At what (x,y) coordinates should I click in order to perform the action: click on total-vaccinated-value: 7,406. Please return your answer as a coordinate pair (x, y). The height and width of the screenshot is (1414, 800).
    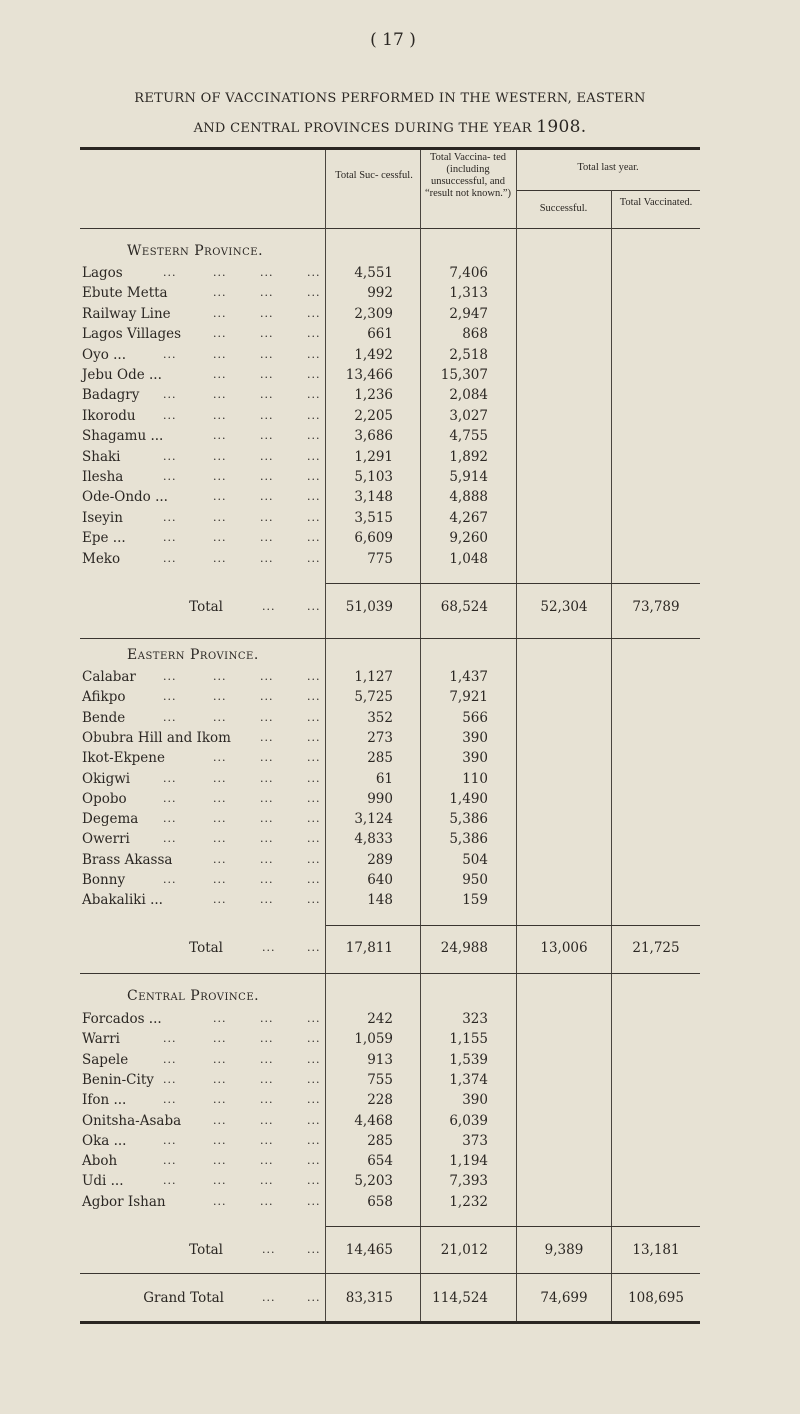
    Looking at the image, I should click on (468, 273).